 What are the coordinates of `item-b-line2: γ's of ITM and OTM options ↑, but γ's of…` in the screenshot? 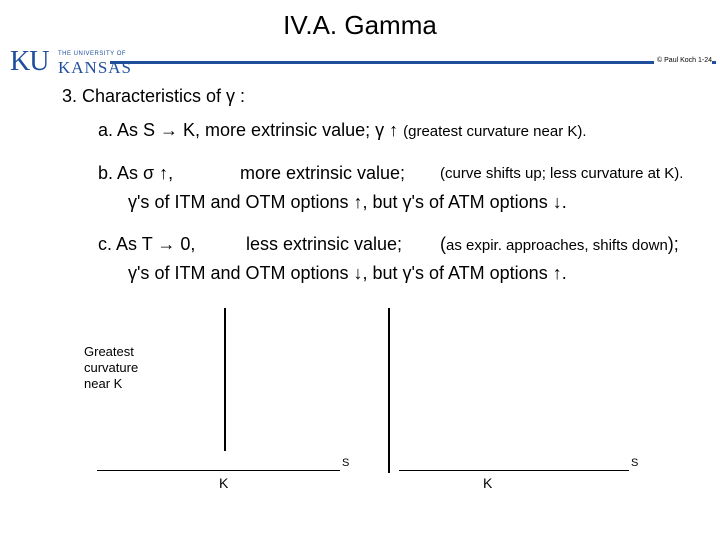 It's located at (347, 202).